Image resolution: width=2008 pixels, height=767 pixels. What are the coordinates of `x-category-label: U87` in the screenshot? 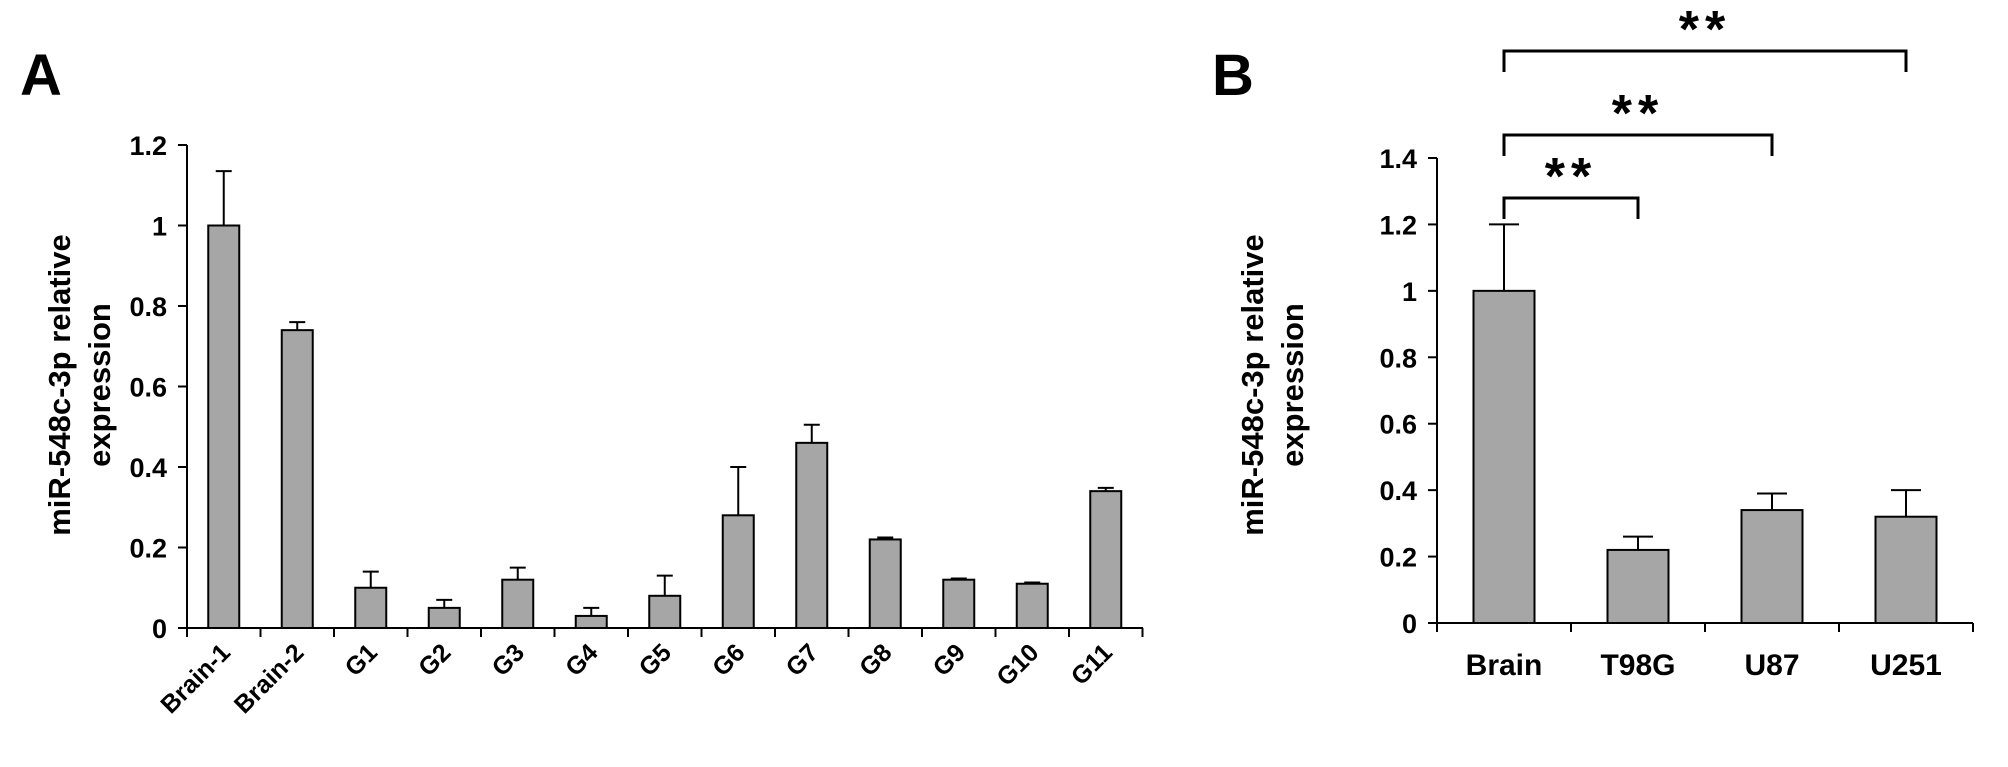 It's located at (1771, 665).